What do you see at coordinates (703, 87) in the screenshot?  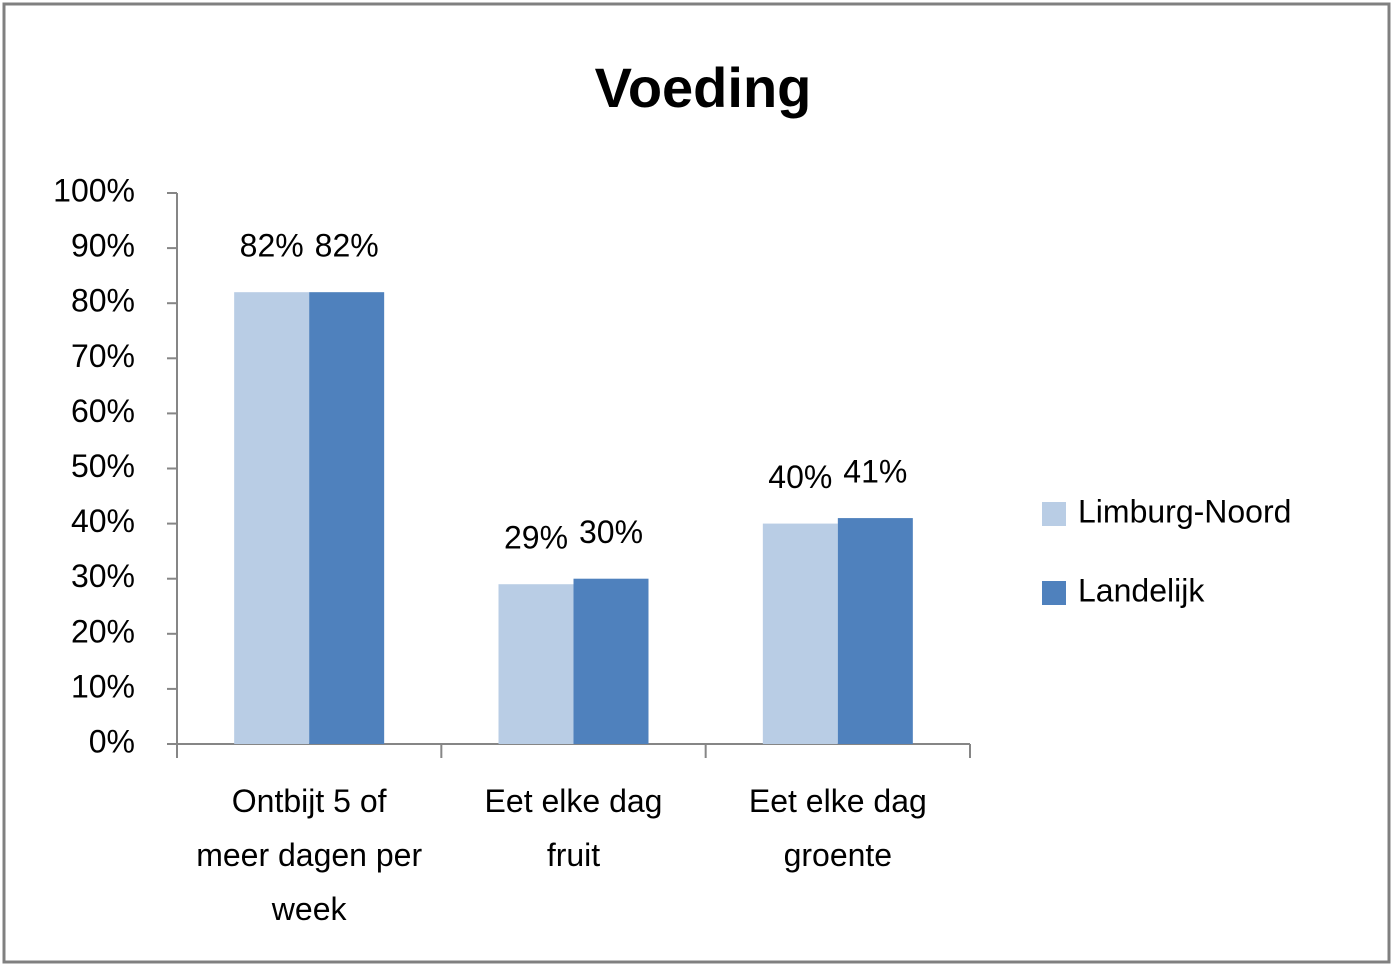 I see `chart-title: Voeding` at bounding box center [703, 87].